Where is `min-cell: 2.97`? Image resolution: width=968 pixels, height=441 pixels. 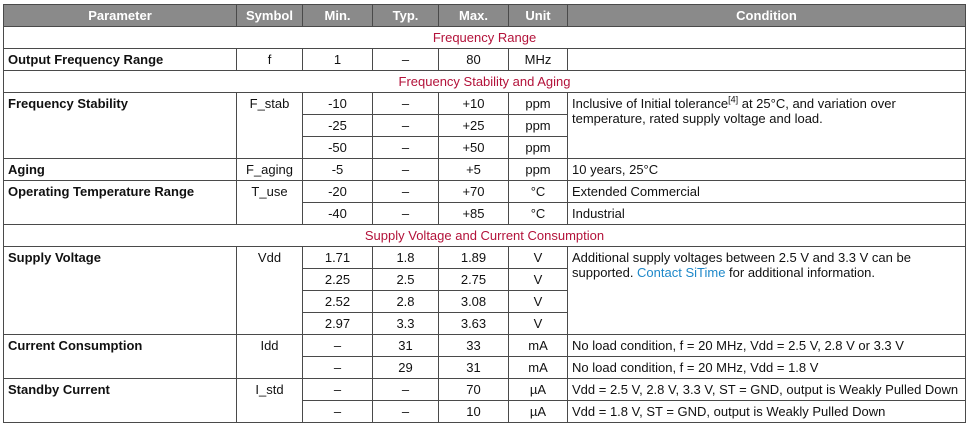 min-cell: 2.97 is located at coordinates (337, 323).